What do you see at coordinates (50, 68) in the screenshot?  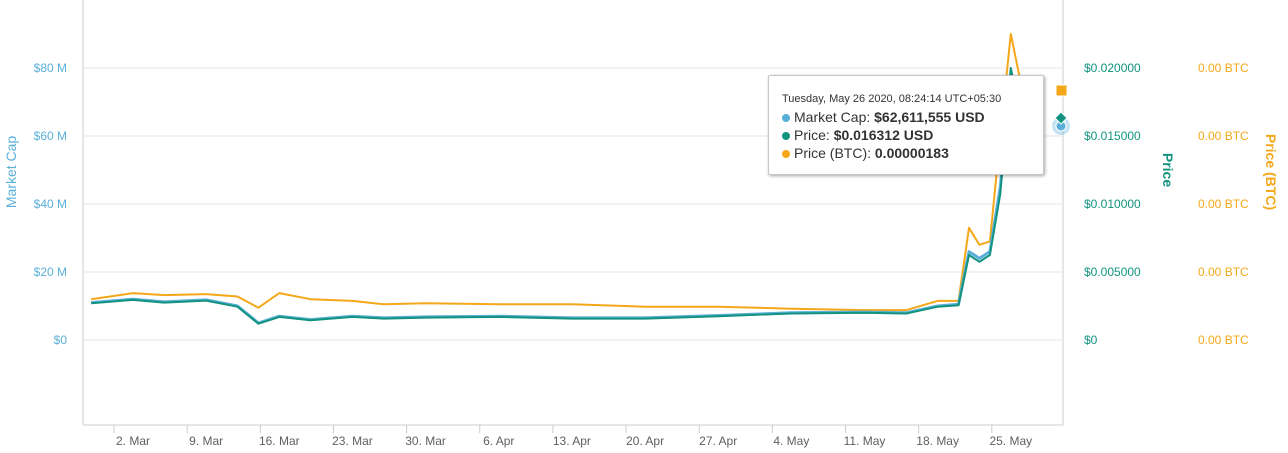 I see `y-tick-label-left: $80 M` at bounding box center [50, 68].